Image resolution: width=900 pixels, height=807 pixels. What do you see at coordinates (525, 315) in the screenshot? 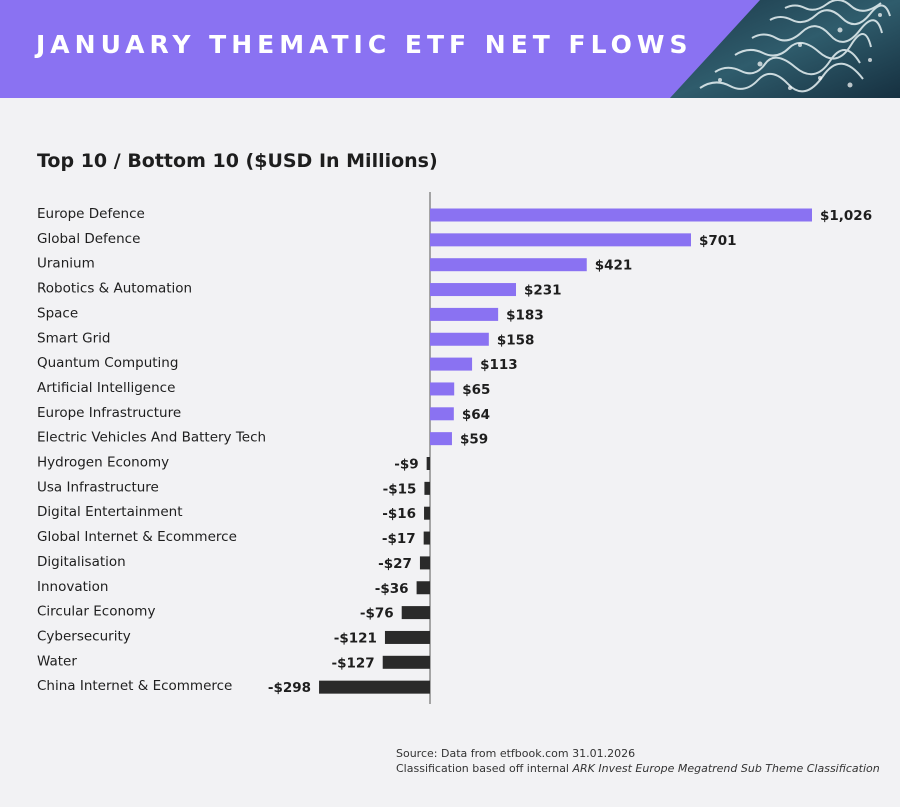
I see `value-label: $183` at bounding box center [525, 315].